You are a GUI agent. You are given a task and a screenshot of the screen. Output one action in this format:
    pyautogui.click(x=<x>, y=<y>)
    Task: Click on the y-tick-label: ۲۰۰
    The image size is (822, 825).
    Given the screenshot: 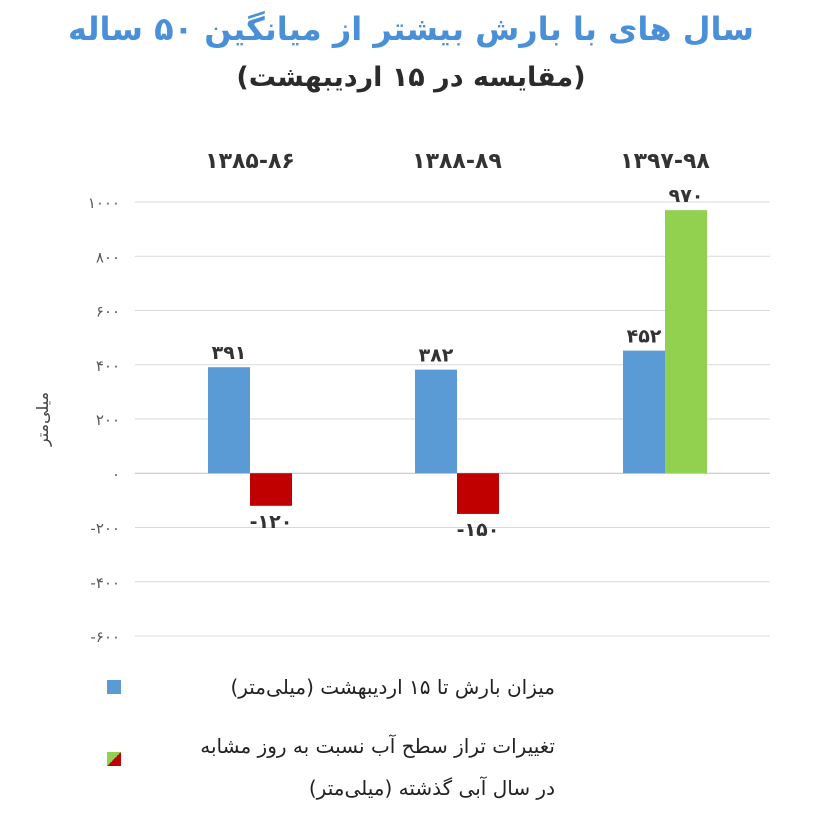 What is the action you would take?
    pyautogui.click(x=108, y=420)
    